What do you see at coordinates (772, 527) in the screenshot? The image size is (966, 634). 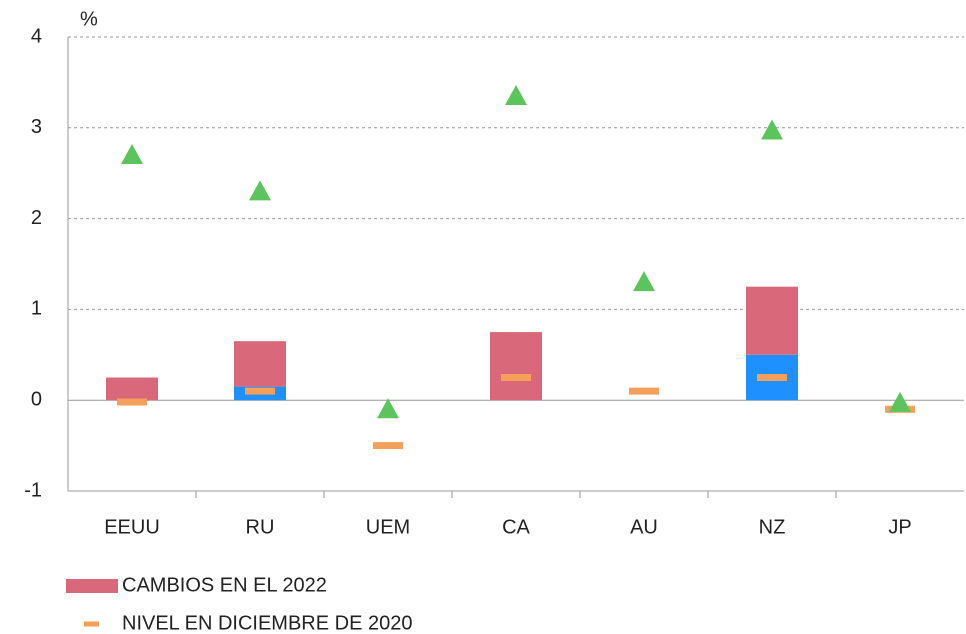 I see `x-tick-label: NZ` at bounding box center [772, 527].